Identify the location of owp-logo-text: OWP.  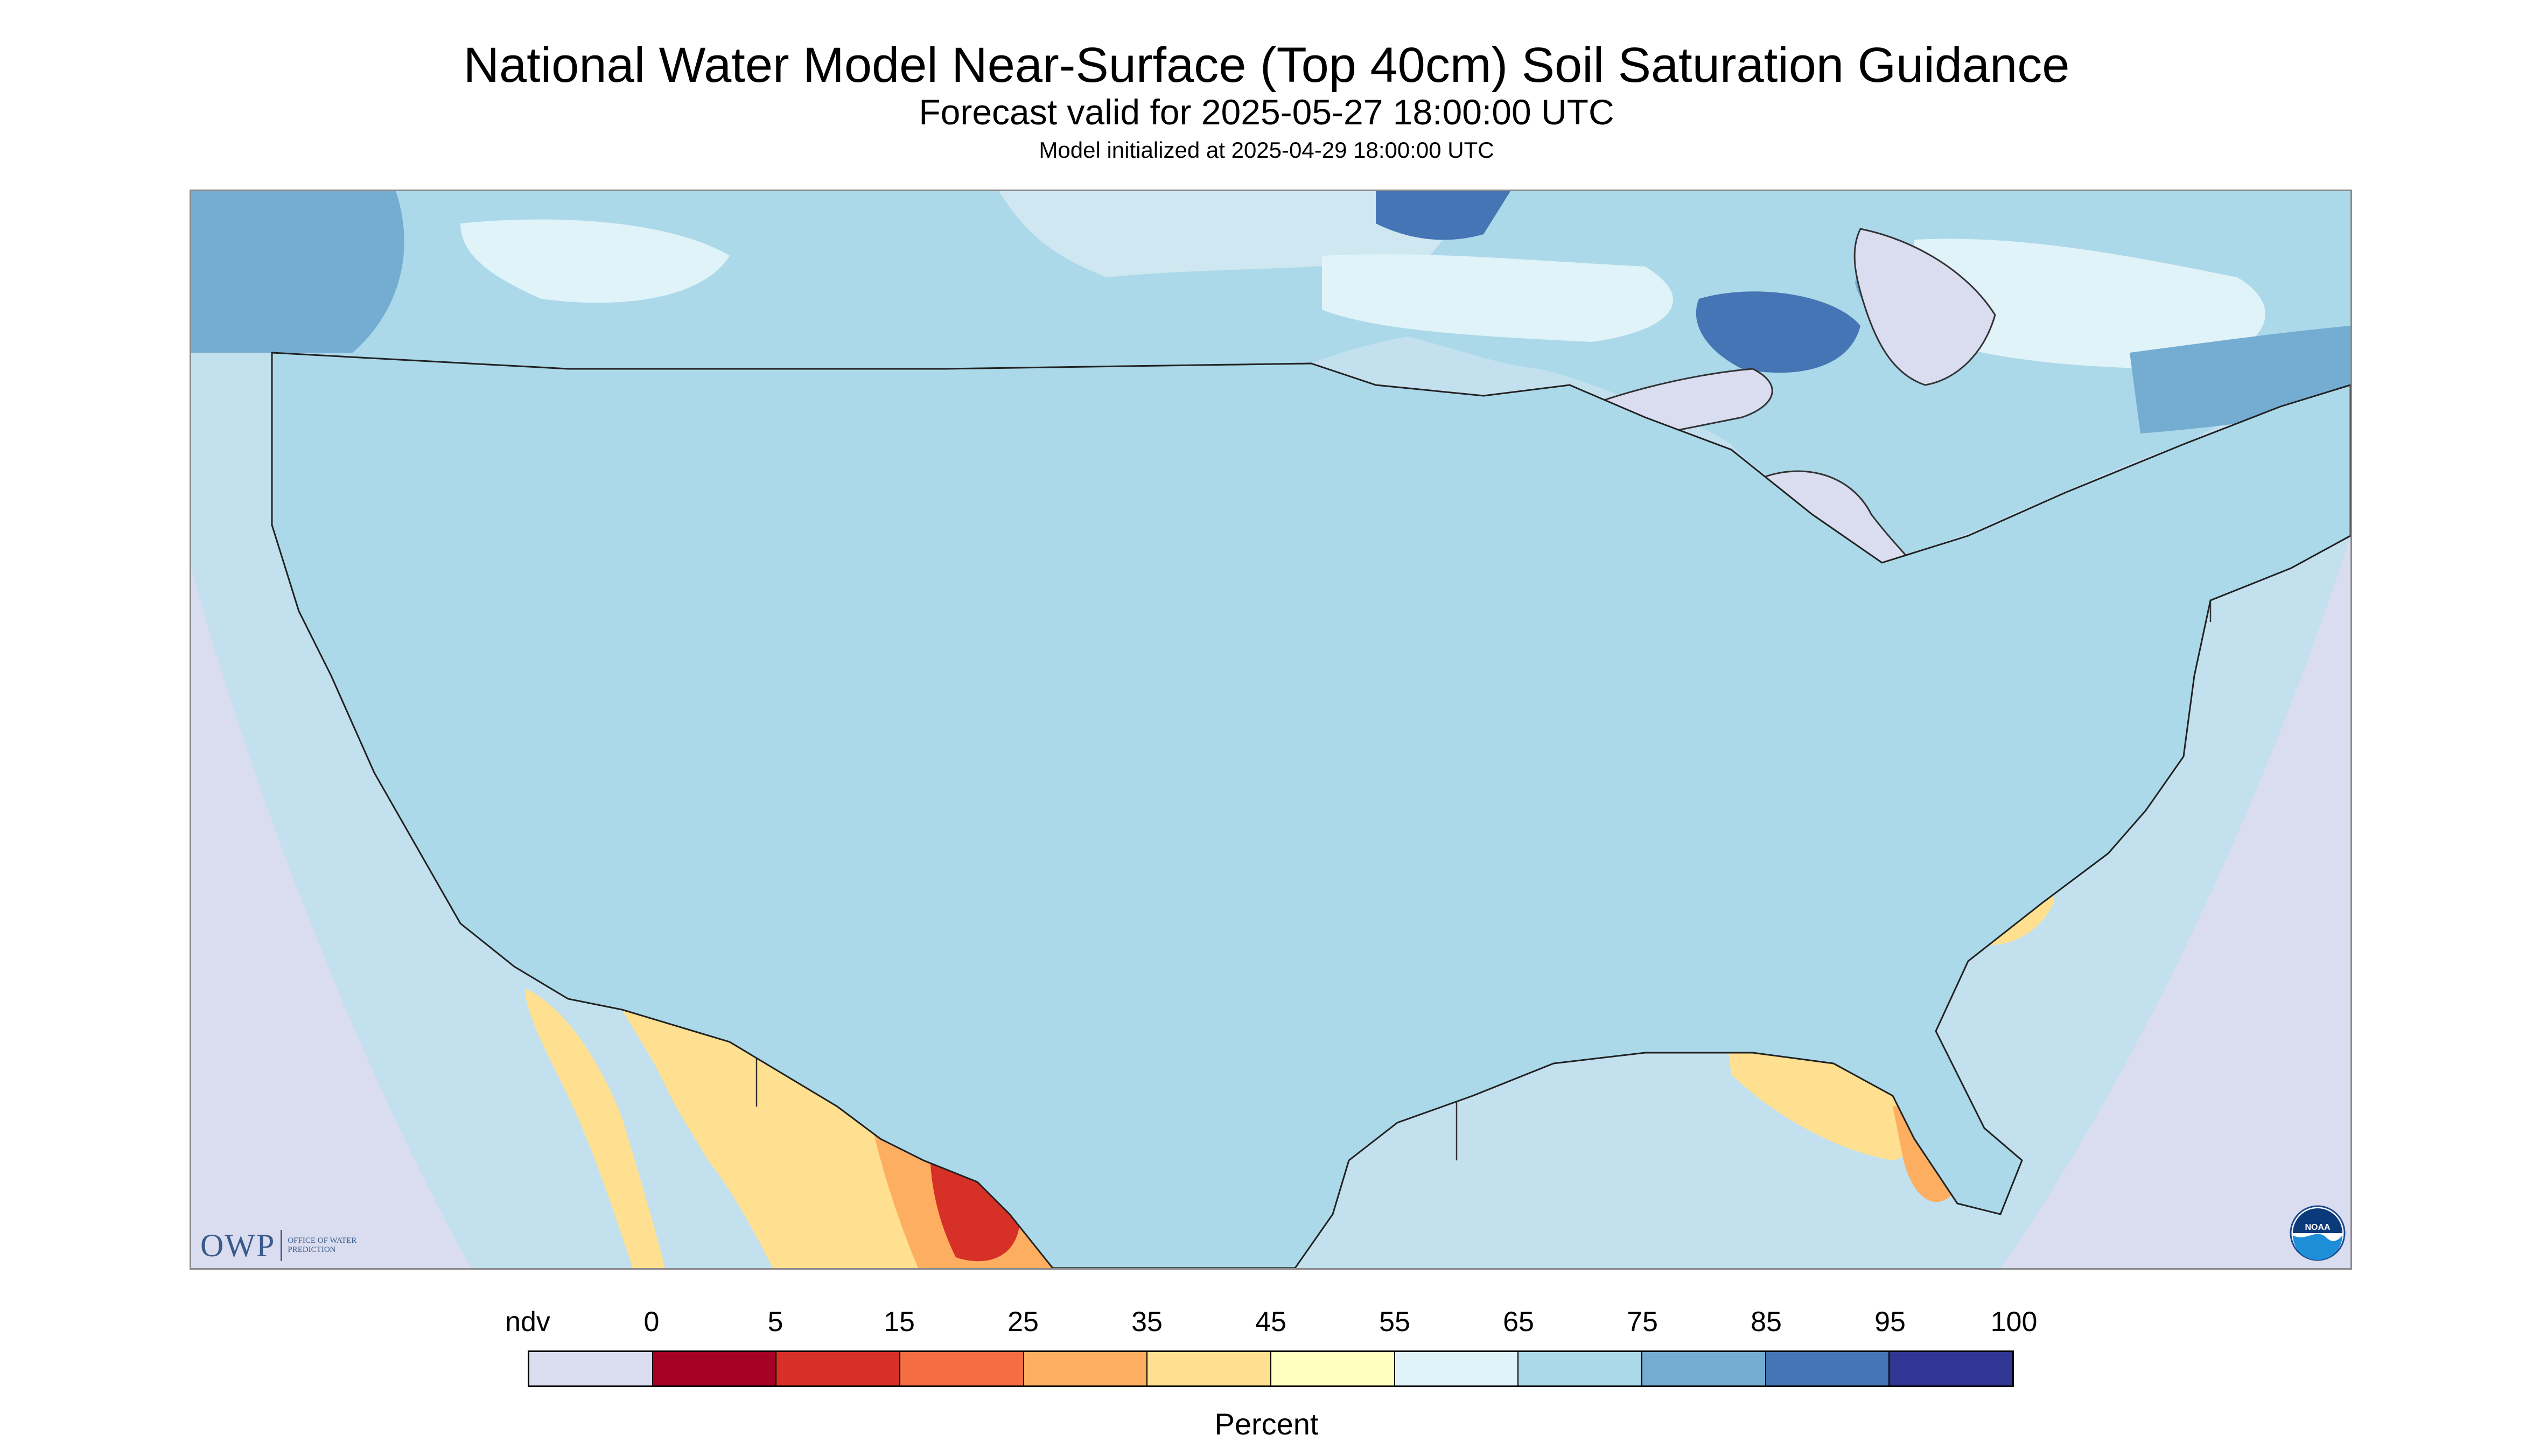
(238, 1245).